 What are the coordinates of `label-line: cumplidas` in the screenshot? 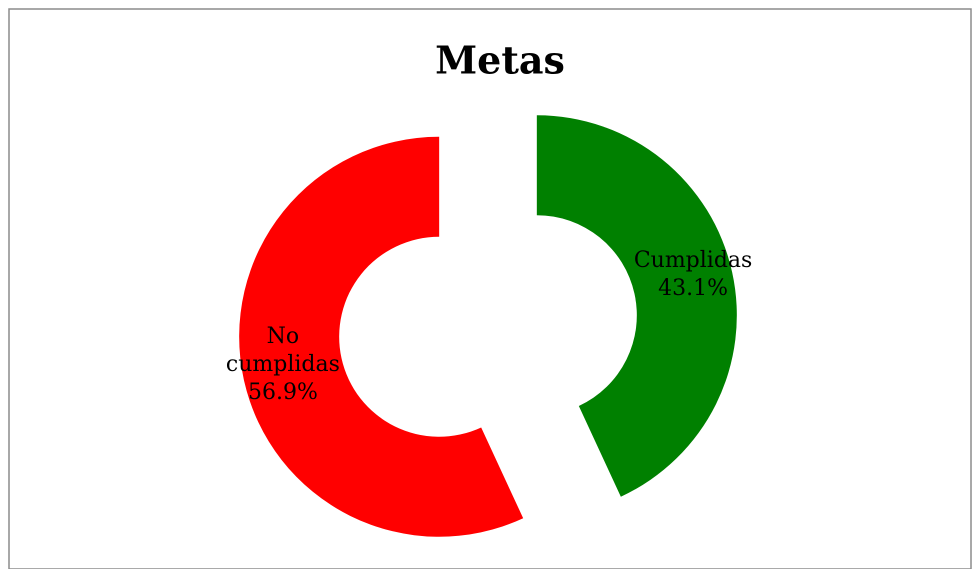 It's located at (283, 364).